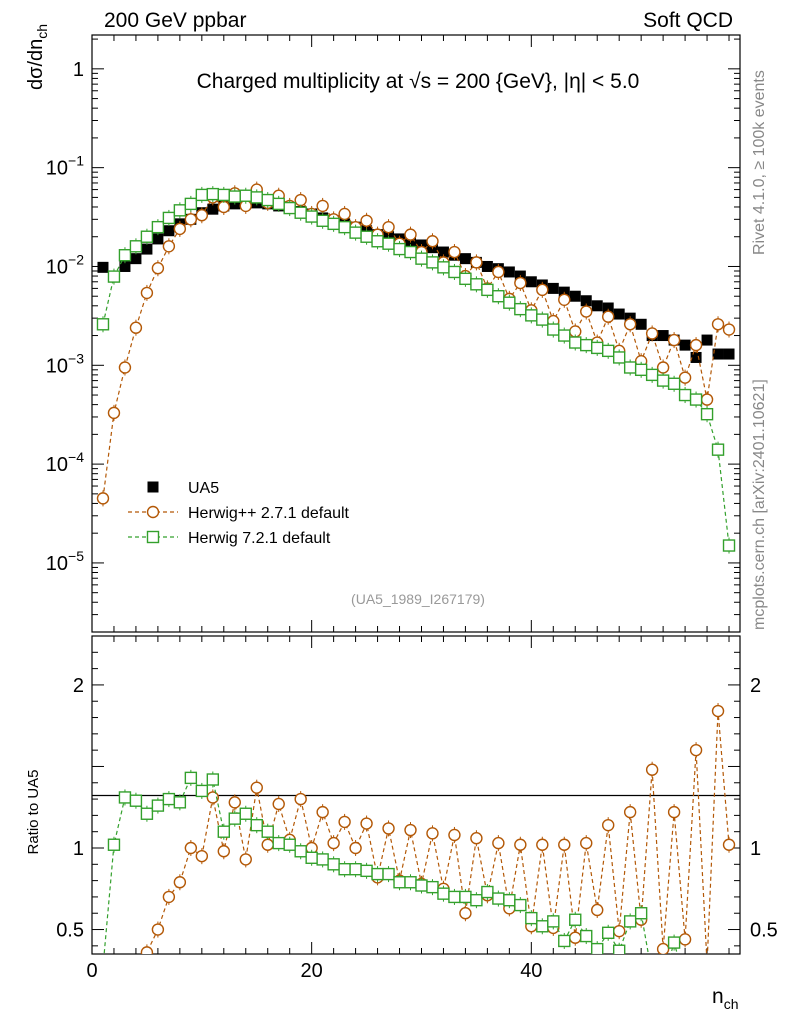  What do you see at coordinates (688, 20) in the screenshot?
I see `header-category-label: Soft QCD` at bounding box center [688, 20].